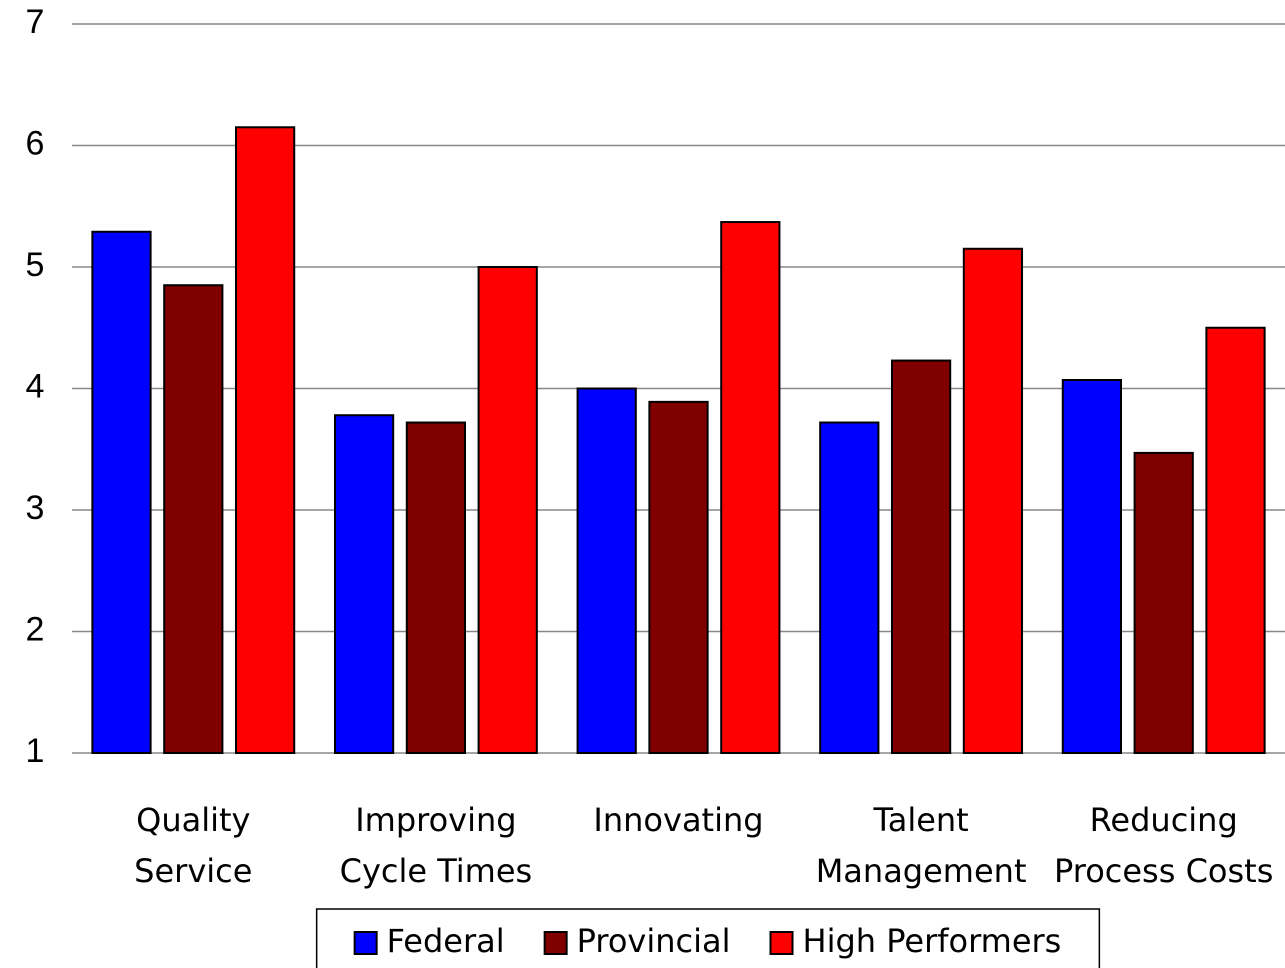 The width and height of the screenshot is (1285, 968). What do you see at coordinates (35, 265) in the screenshot?
I see `y-tick-label: 5` at bounding box center [35, 265].